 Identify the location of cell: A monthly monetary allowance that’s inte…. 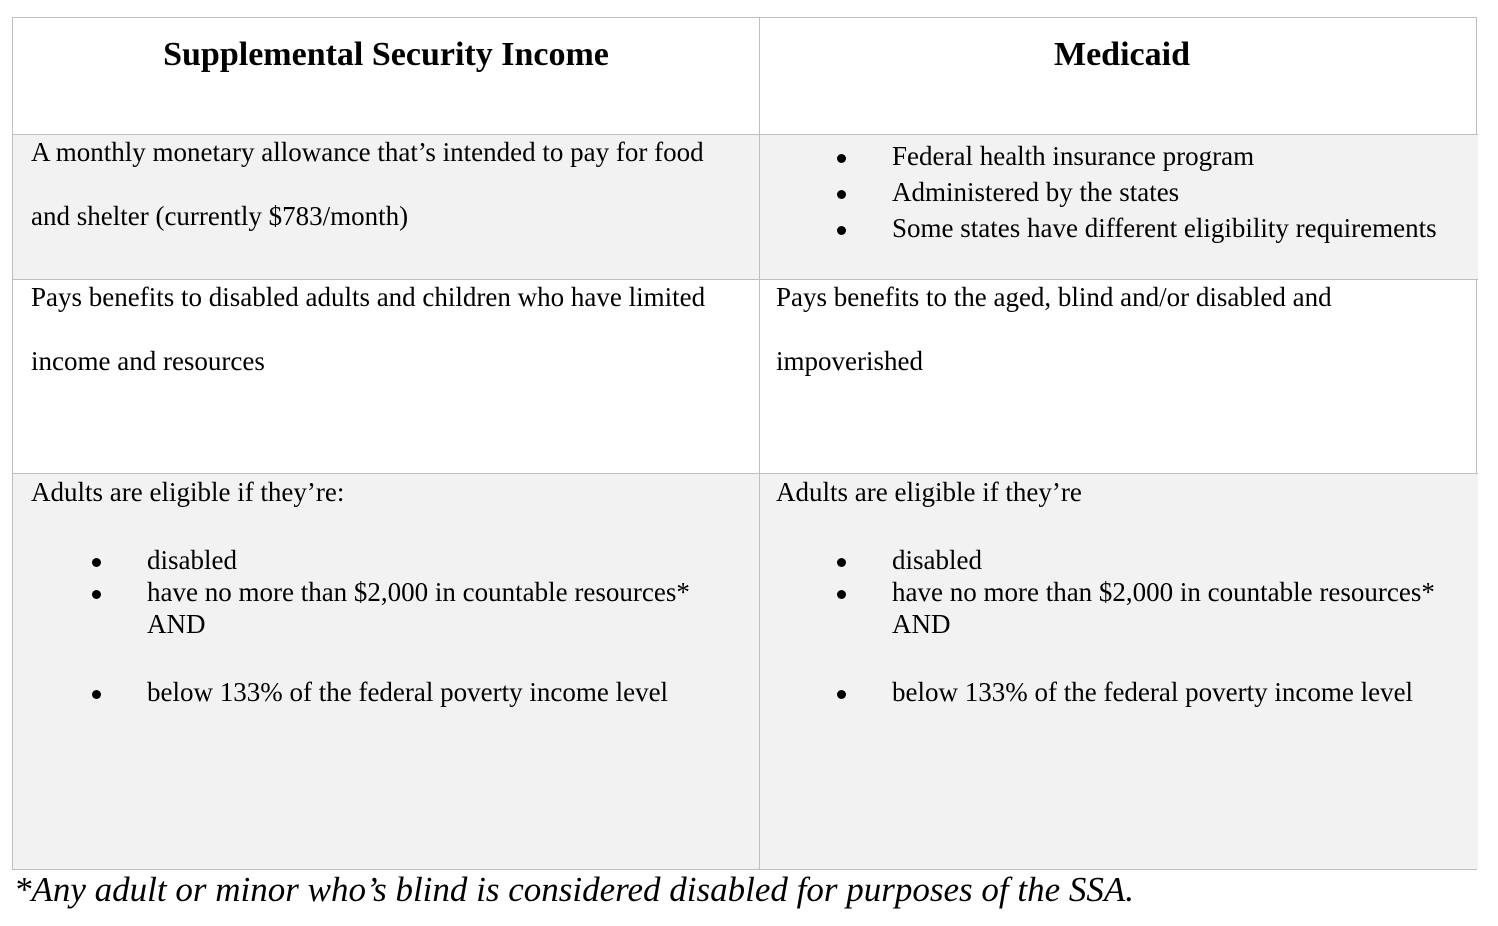
(386, 207).